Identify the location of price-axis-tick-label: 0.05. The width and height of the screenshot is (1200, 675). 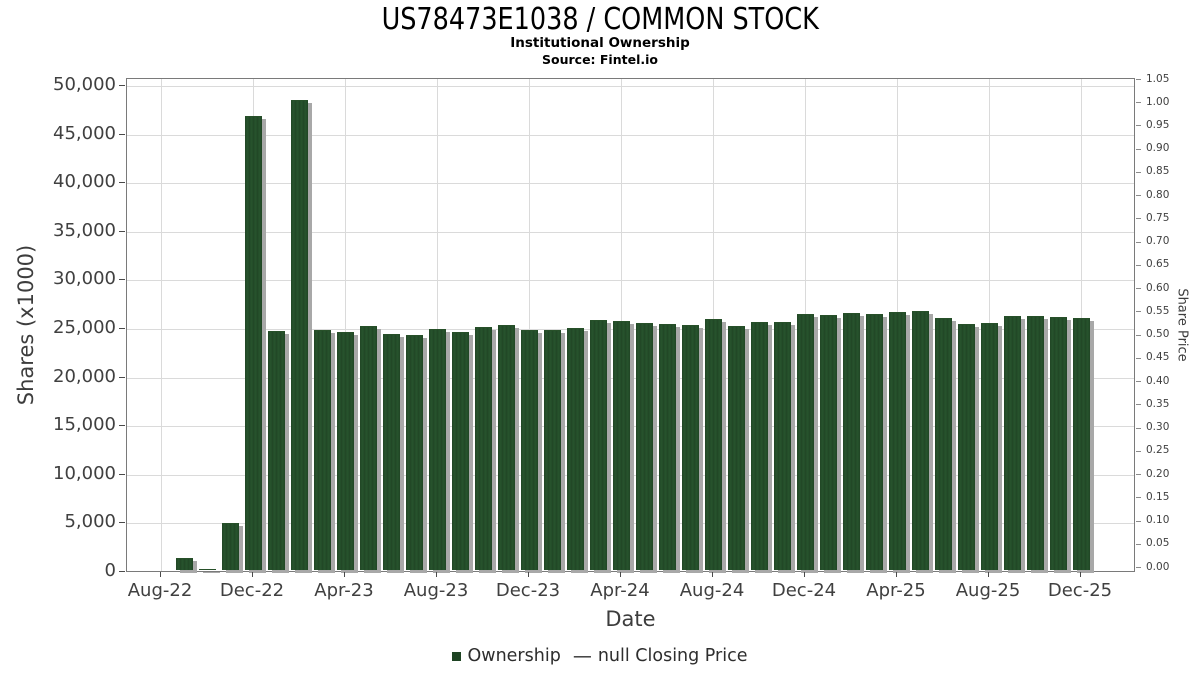
(1158, 543).